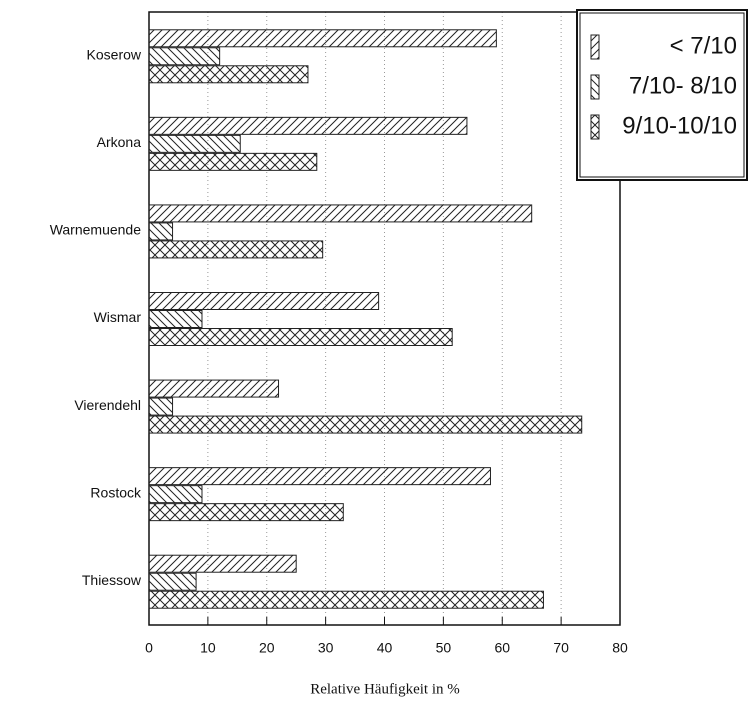 The height and width of the screenshot is (703, 749). I want to click on y-tick-label: Thiessow, so click(112, 580).